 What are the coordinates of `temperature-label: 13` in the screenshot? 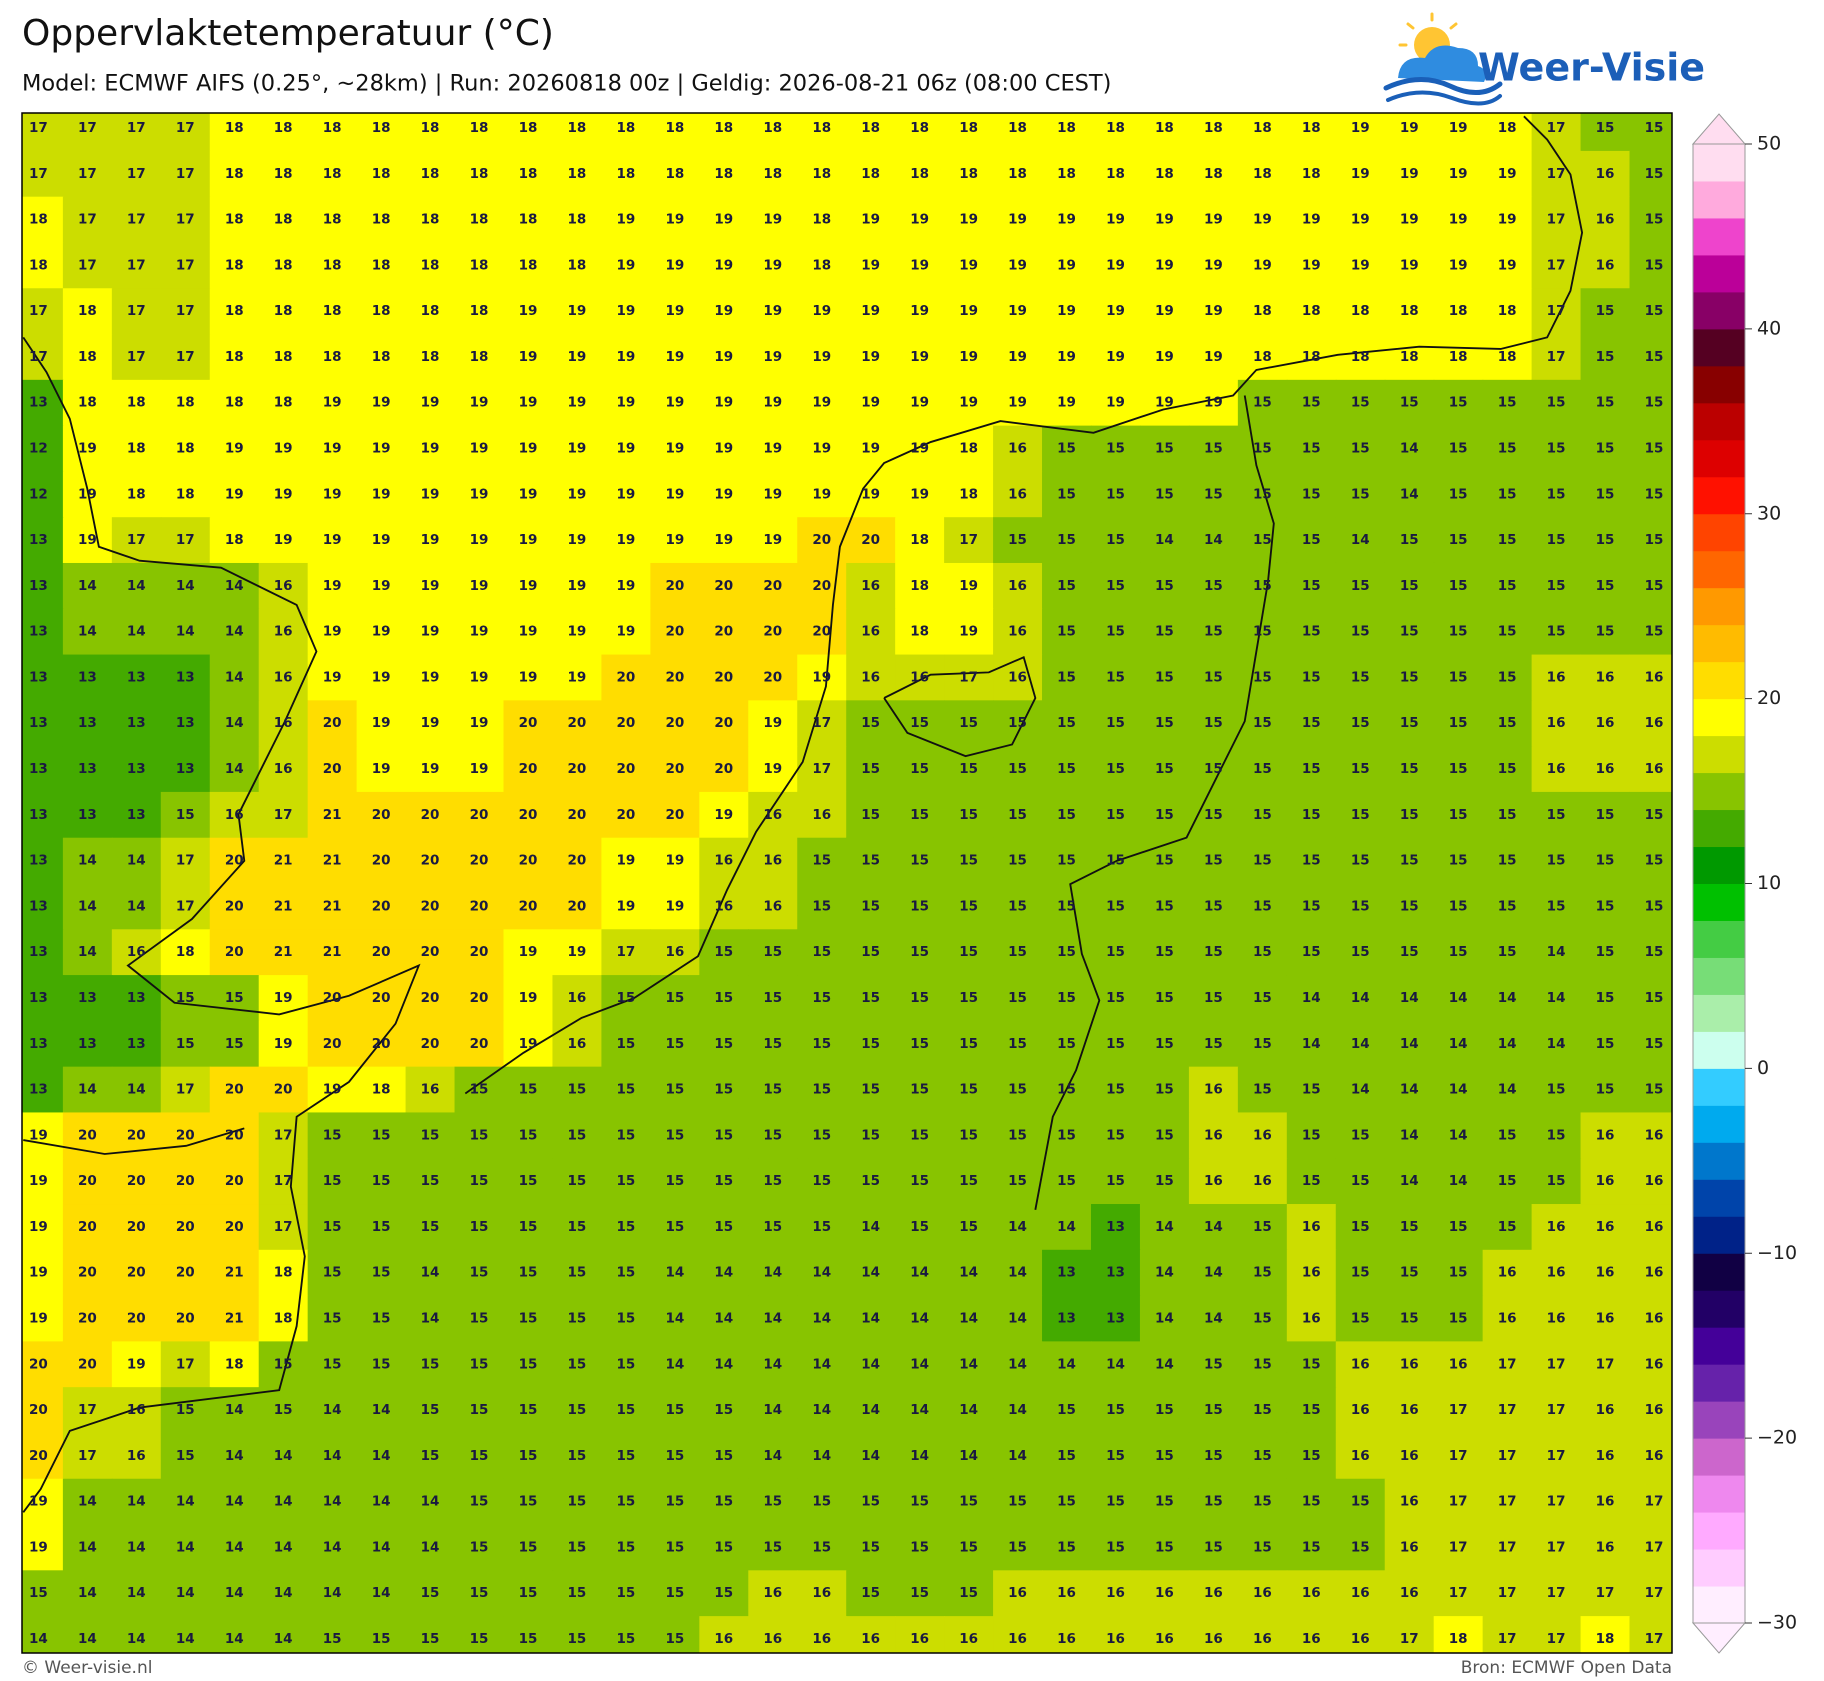 It's located at (1115, 1227).